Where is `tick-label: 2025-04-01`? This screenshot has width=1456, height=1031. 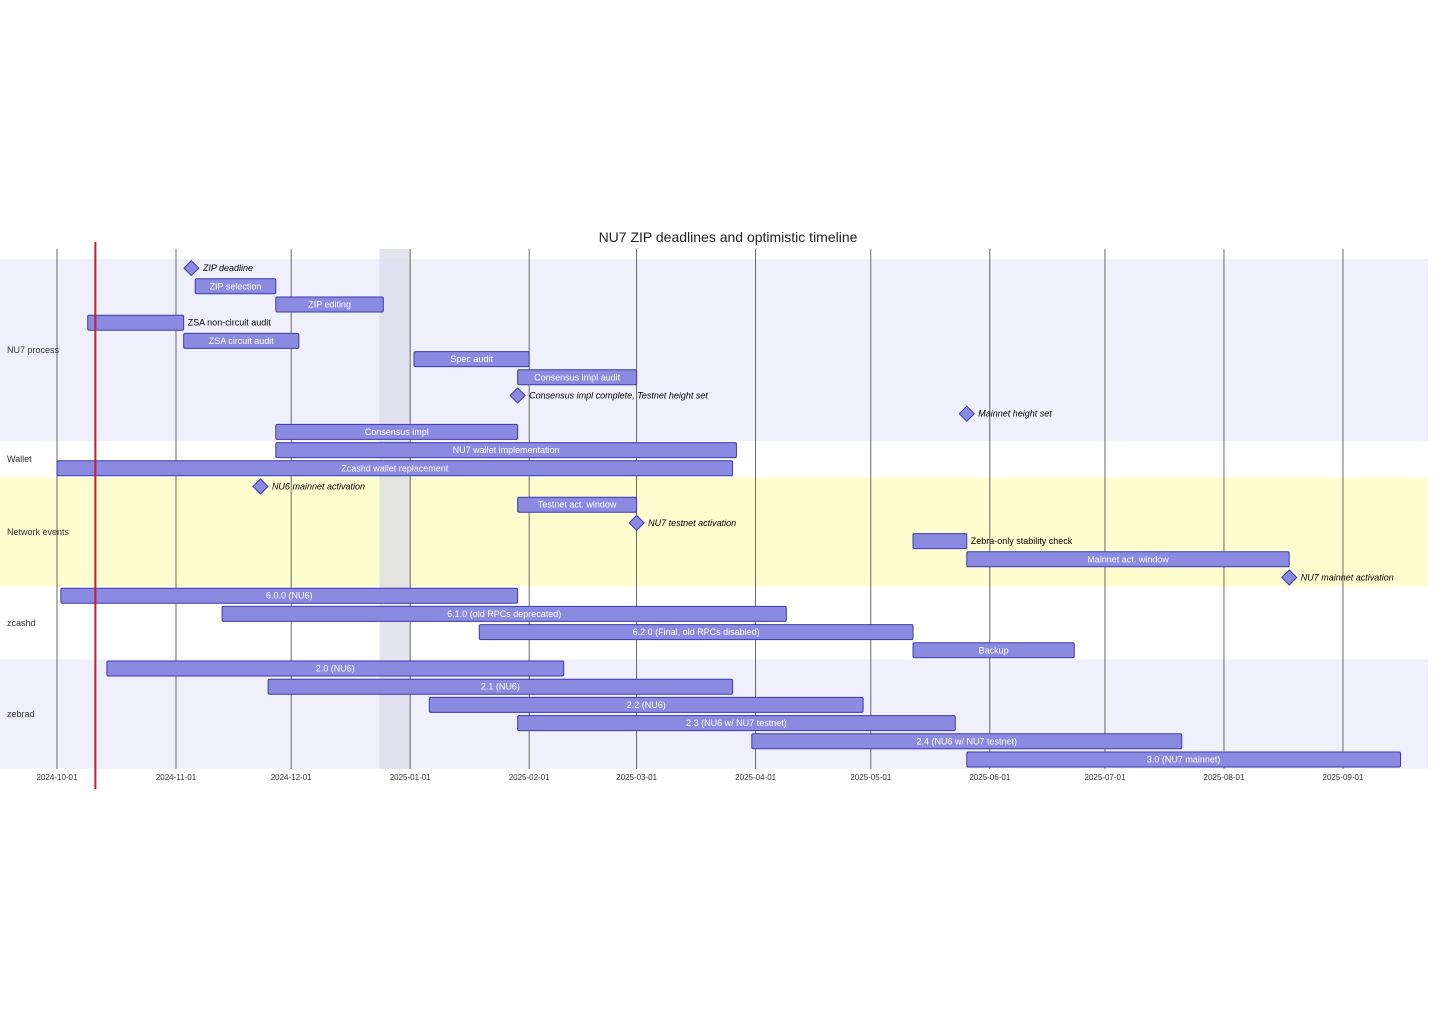
tick-label: 2025-04-01 is located at coordinates (755, 777).